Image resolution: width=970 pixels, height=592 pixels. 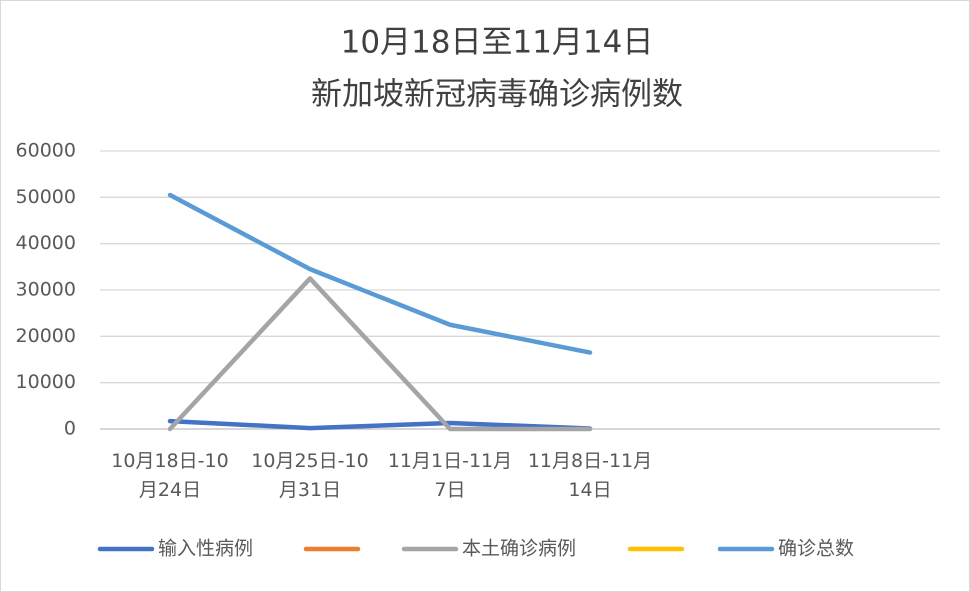 I want to click on y-tick-label: 20000, so click(x=46, y=336).